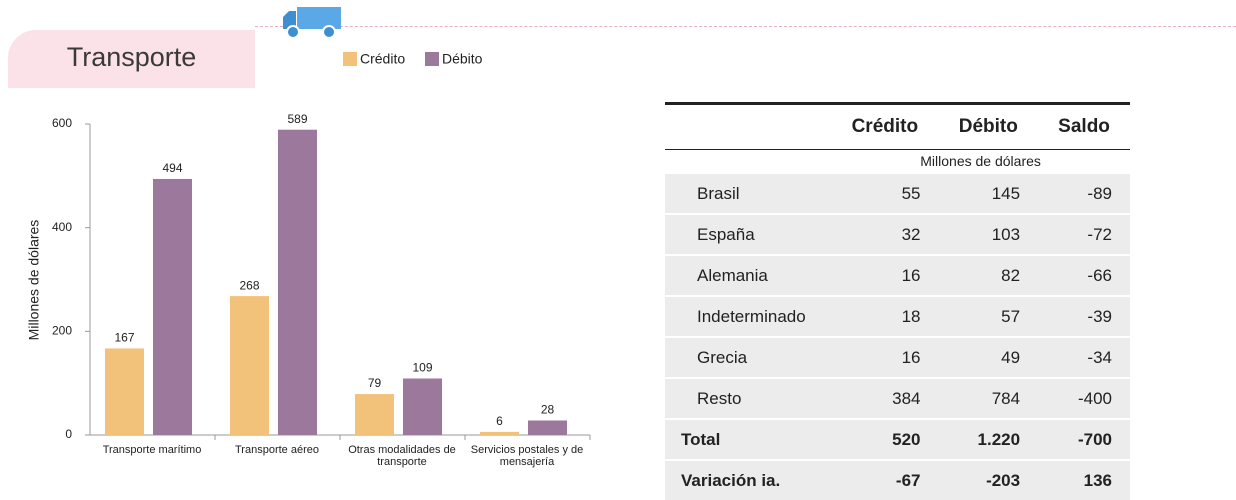 The image size is (1236, 500). What do you see at coordinates (462, 59) in the screenshot?
I see `legend-label: Débito` at bounding box center [462, 59].